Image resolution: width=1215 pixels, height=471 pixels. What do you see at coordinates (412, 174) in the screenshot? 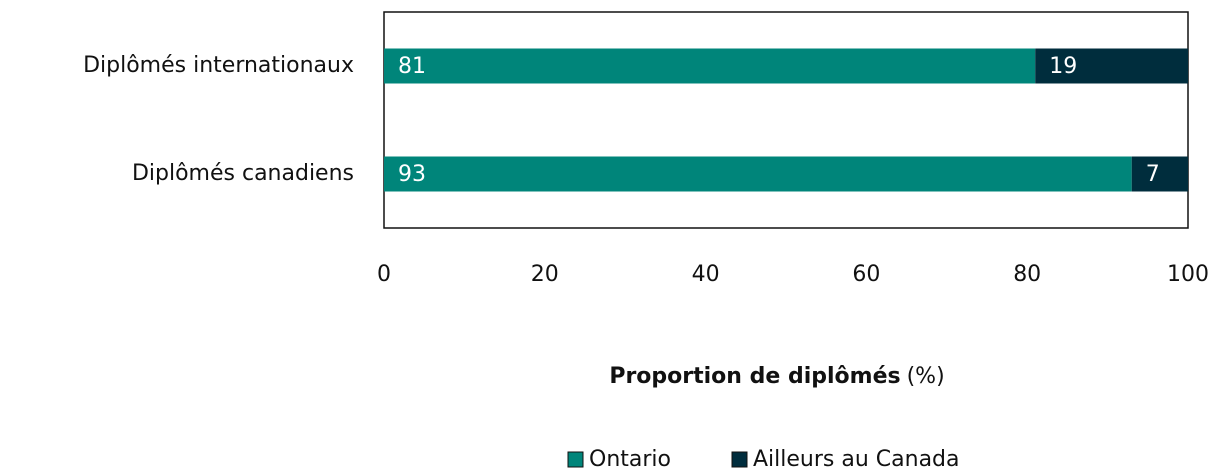
I see `data-label: 93` at bounding box center [412, 174].